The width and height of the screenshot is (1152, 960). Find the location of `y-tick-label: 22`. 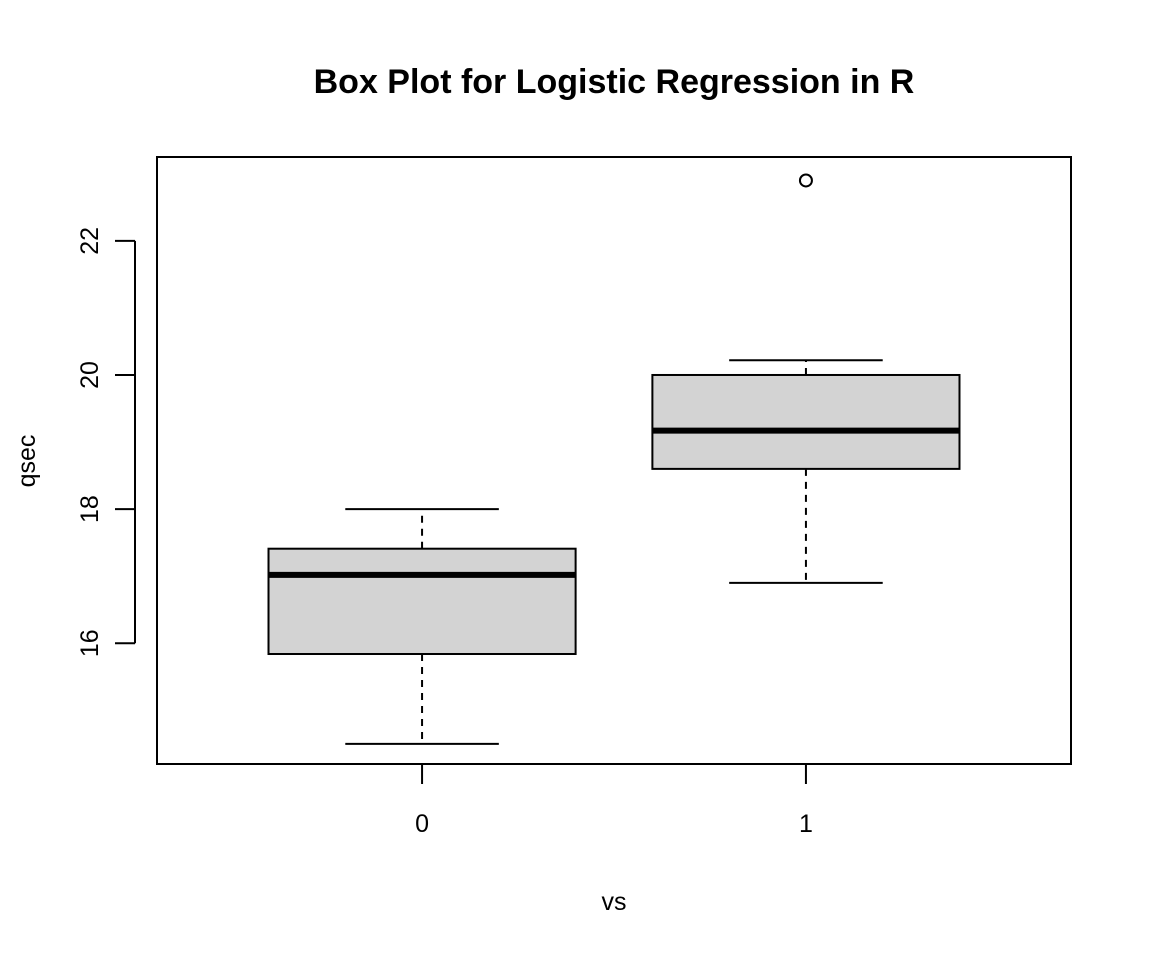

y-tick-label: 22 is located at coordinates (90, 241).